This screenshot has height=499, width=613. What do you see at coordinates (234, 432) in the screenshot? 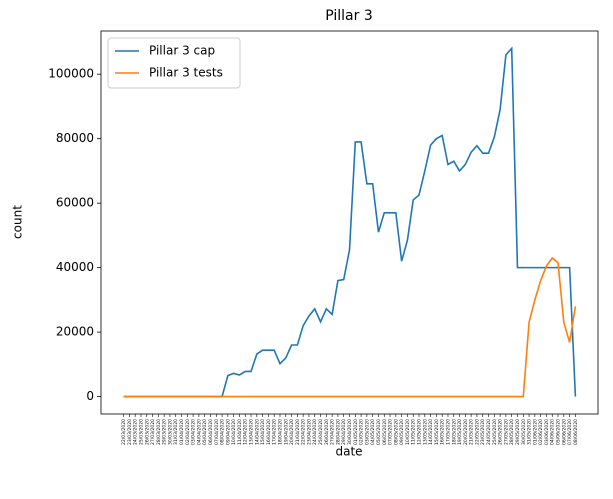
I see `x-tick-label: 10/04/2020` at bounding box center [234, 432].